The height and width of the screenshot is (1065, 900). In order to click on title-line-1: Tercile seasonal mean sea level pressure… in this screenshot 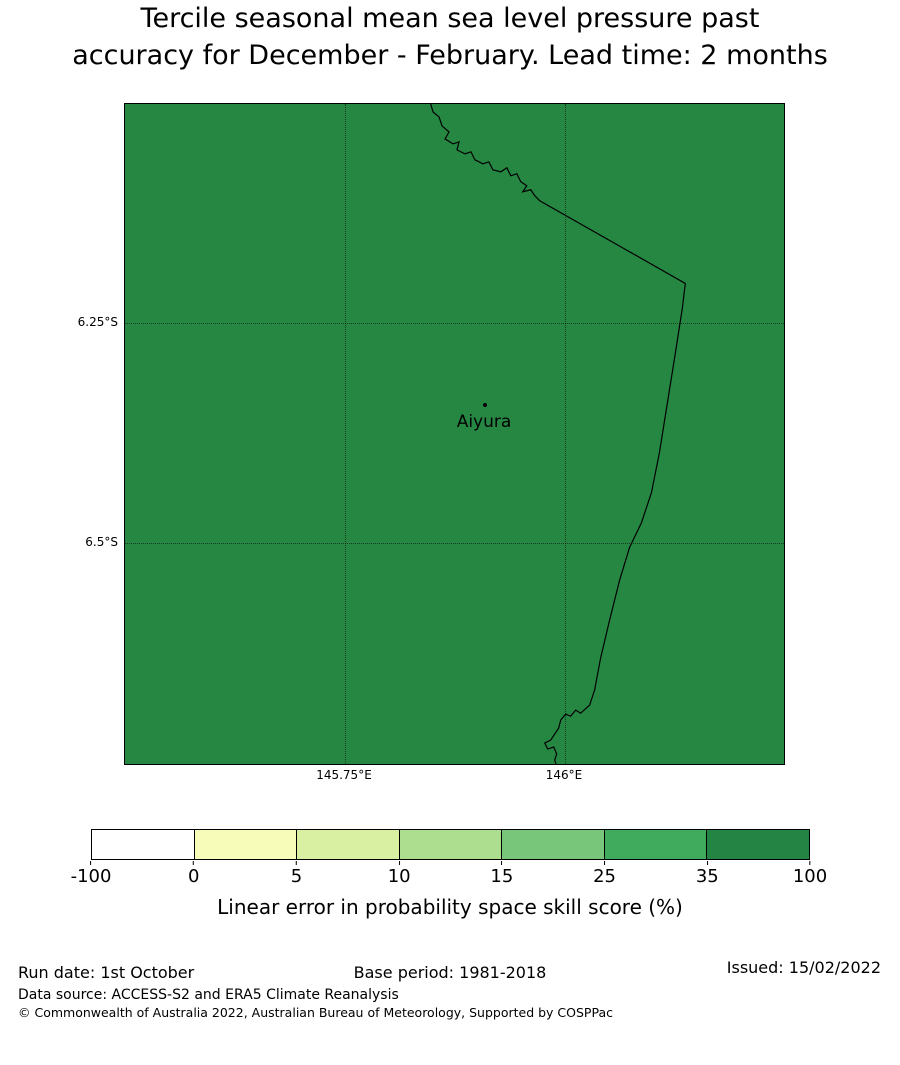, I will do `click(450, 18)`.